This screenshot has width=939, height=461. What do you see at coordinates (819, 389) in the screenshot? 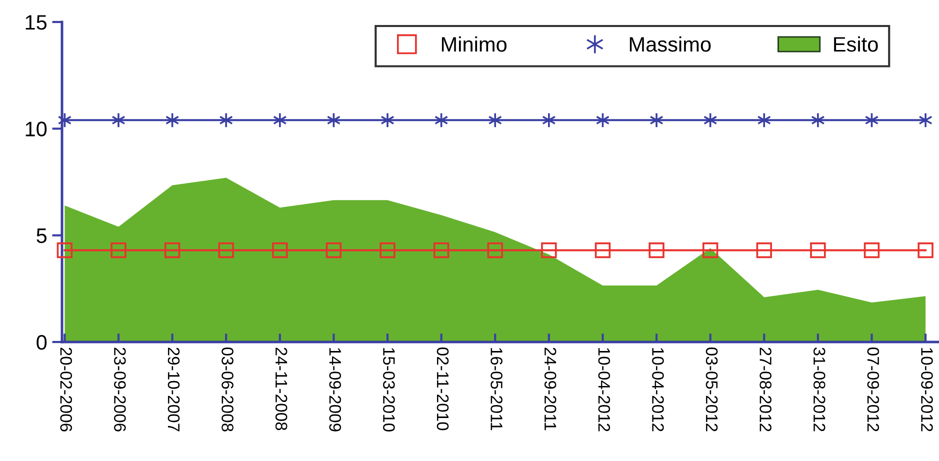
I see `x-tick-label: 31-08-2012` at bounding box center [819, 389].